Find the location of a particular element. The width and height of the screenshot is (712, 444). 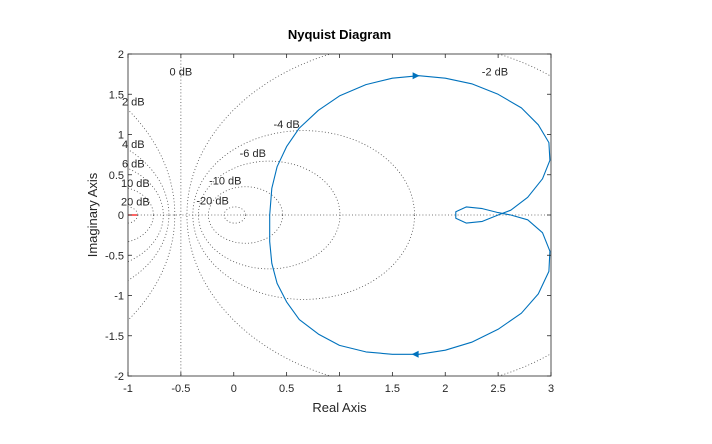

y-tick-label: -1.5 is located at coordinates (114, 337).